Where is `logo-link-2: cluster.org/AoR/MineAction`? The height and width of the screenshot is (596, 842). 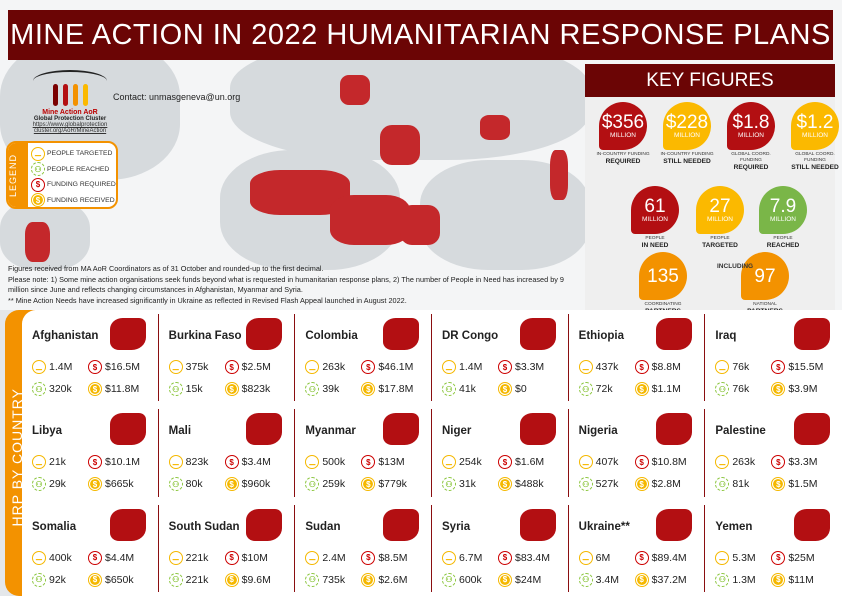
logo-link-2: cluster.org/AoR/MineAction is located at coordinates (70, 131).